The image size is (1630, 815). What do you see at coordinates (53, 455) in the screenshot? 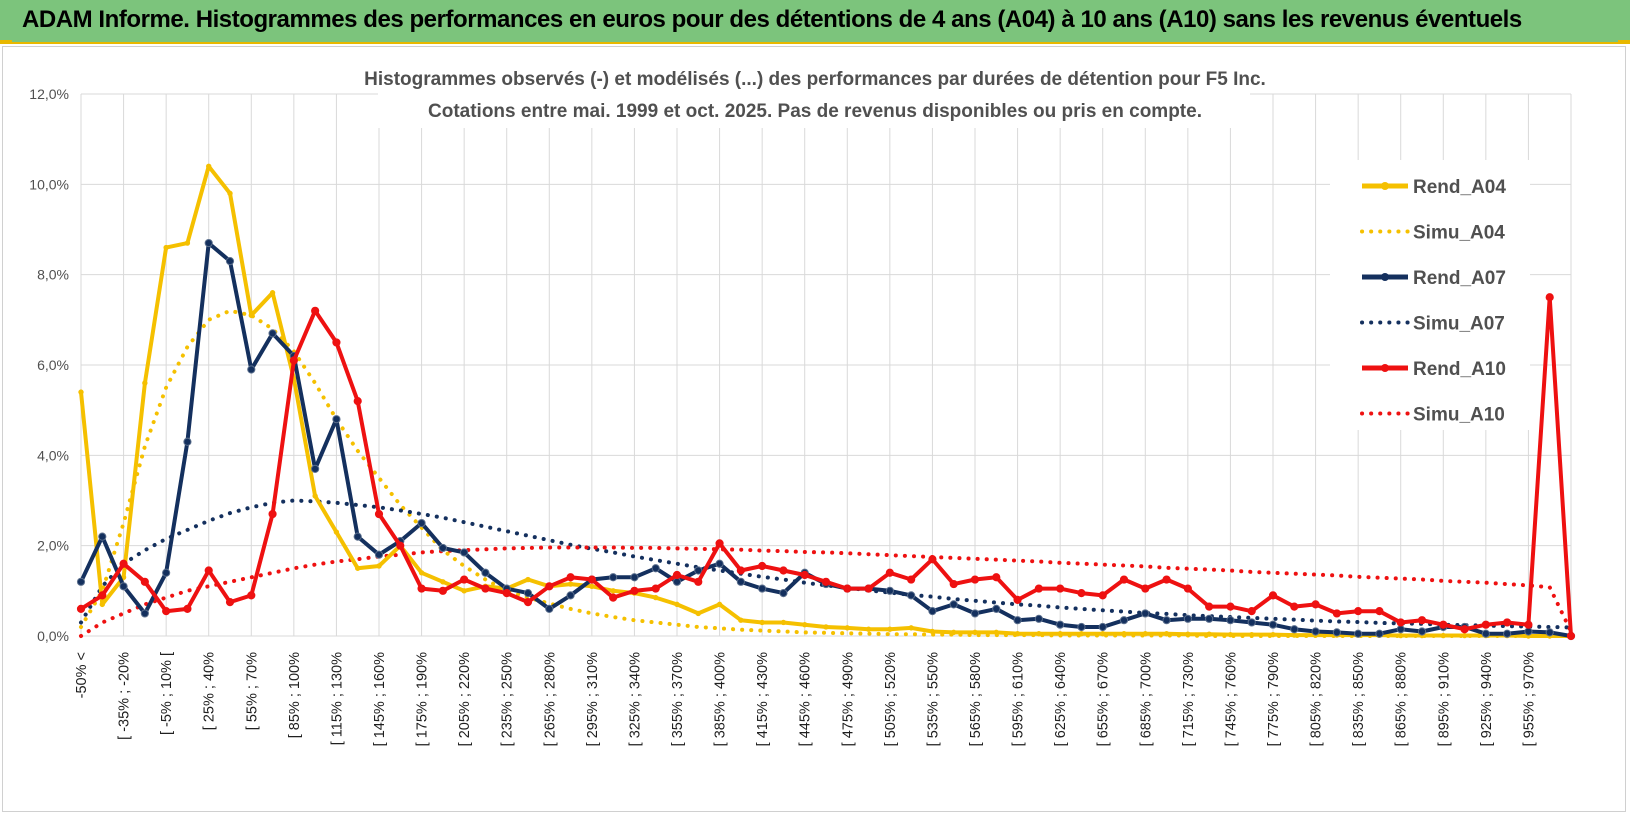
I see `y-tick-label: 4,0%` at bounding box center [53, 455].